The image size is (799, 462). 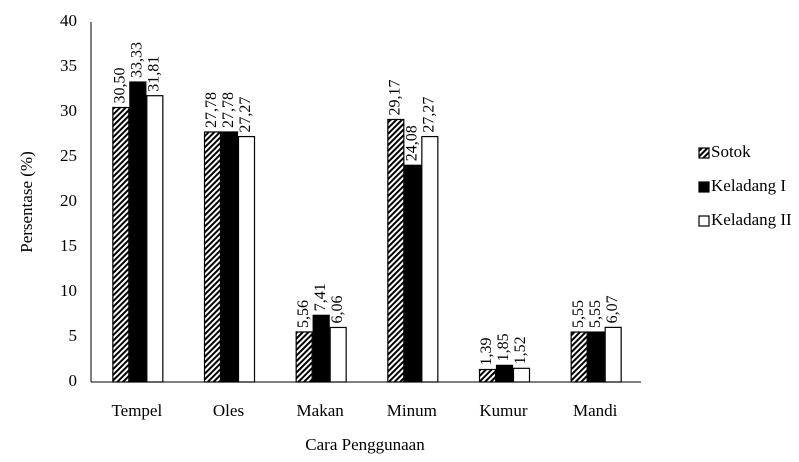 What do you see at coordinates (136, 410) in the screenshot?
I see `x-tick-label: Tempel` at bounding box center [136, 410].